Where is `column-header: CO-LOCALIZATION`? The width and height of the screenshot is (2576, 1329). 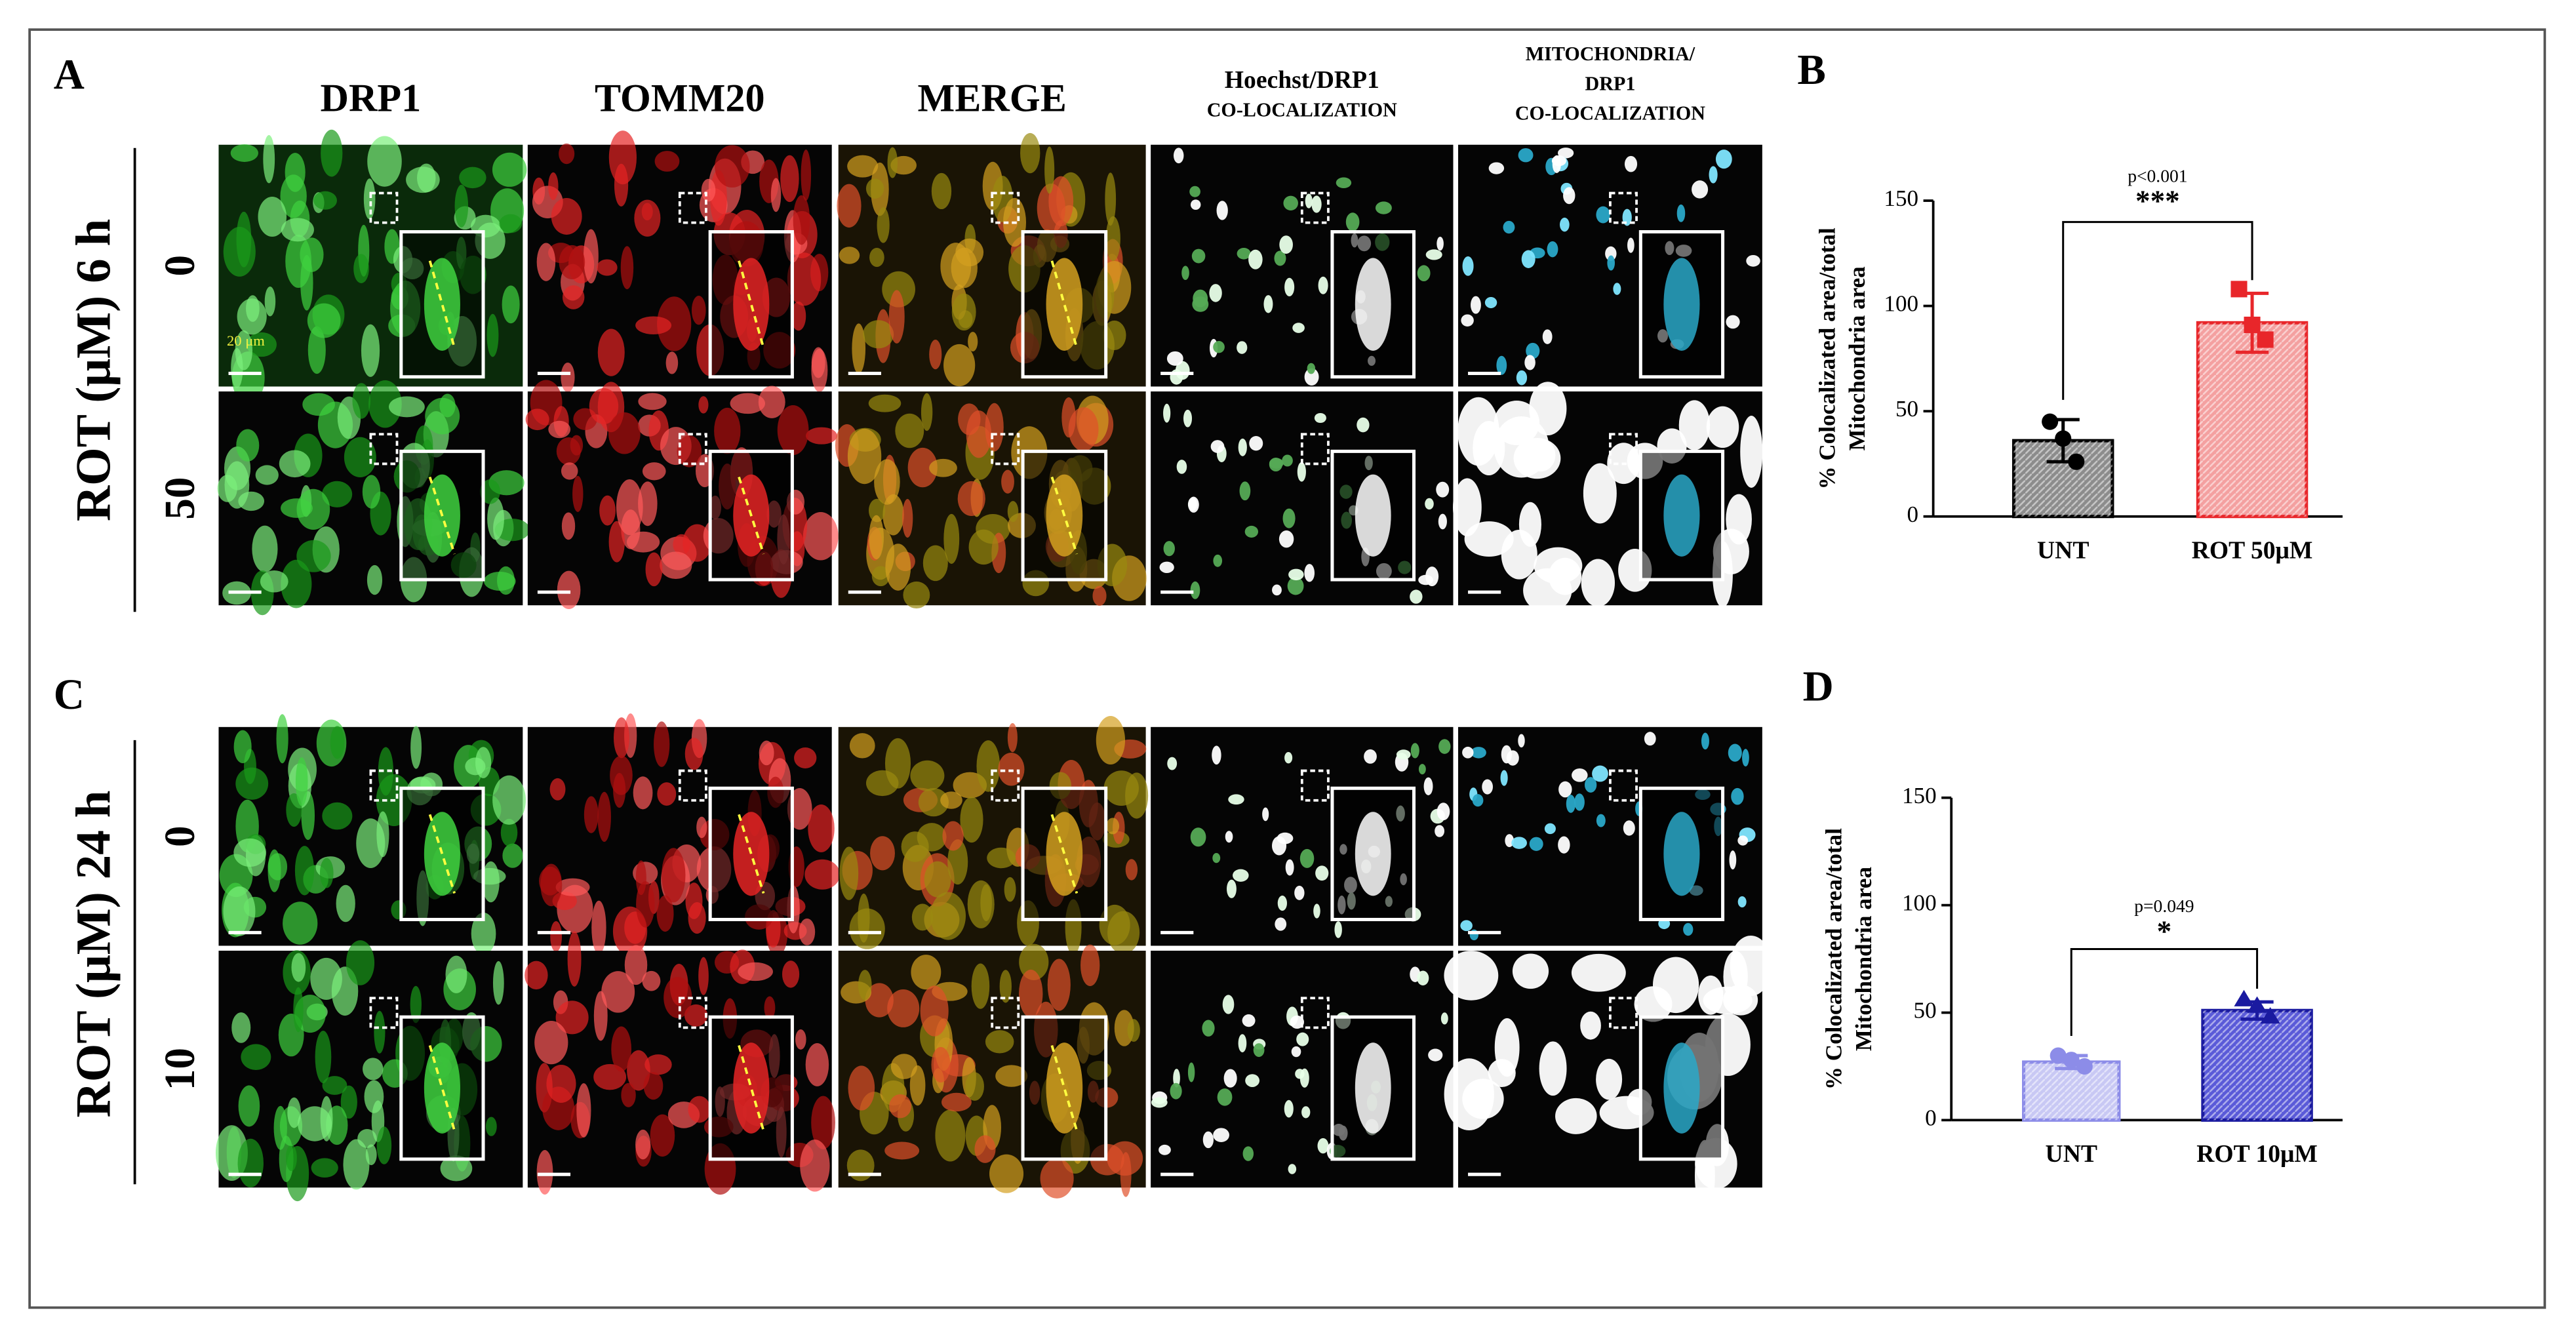
column-header: CO-LOCALIZATION is located at coordinates (1302, 109).